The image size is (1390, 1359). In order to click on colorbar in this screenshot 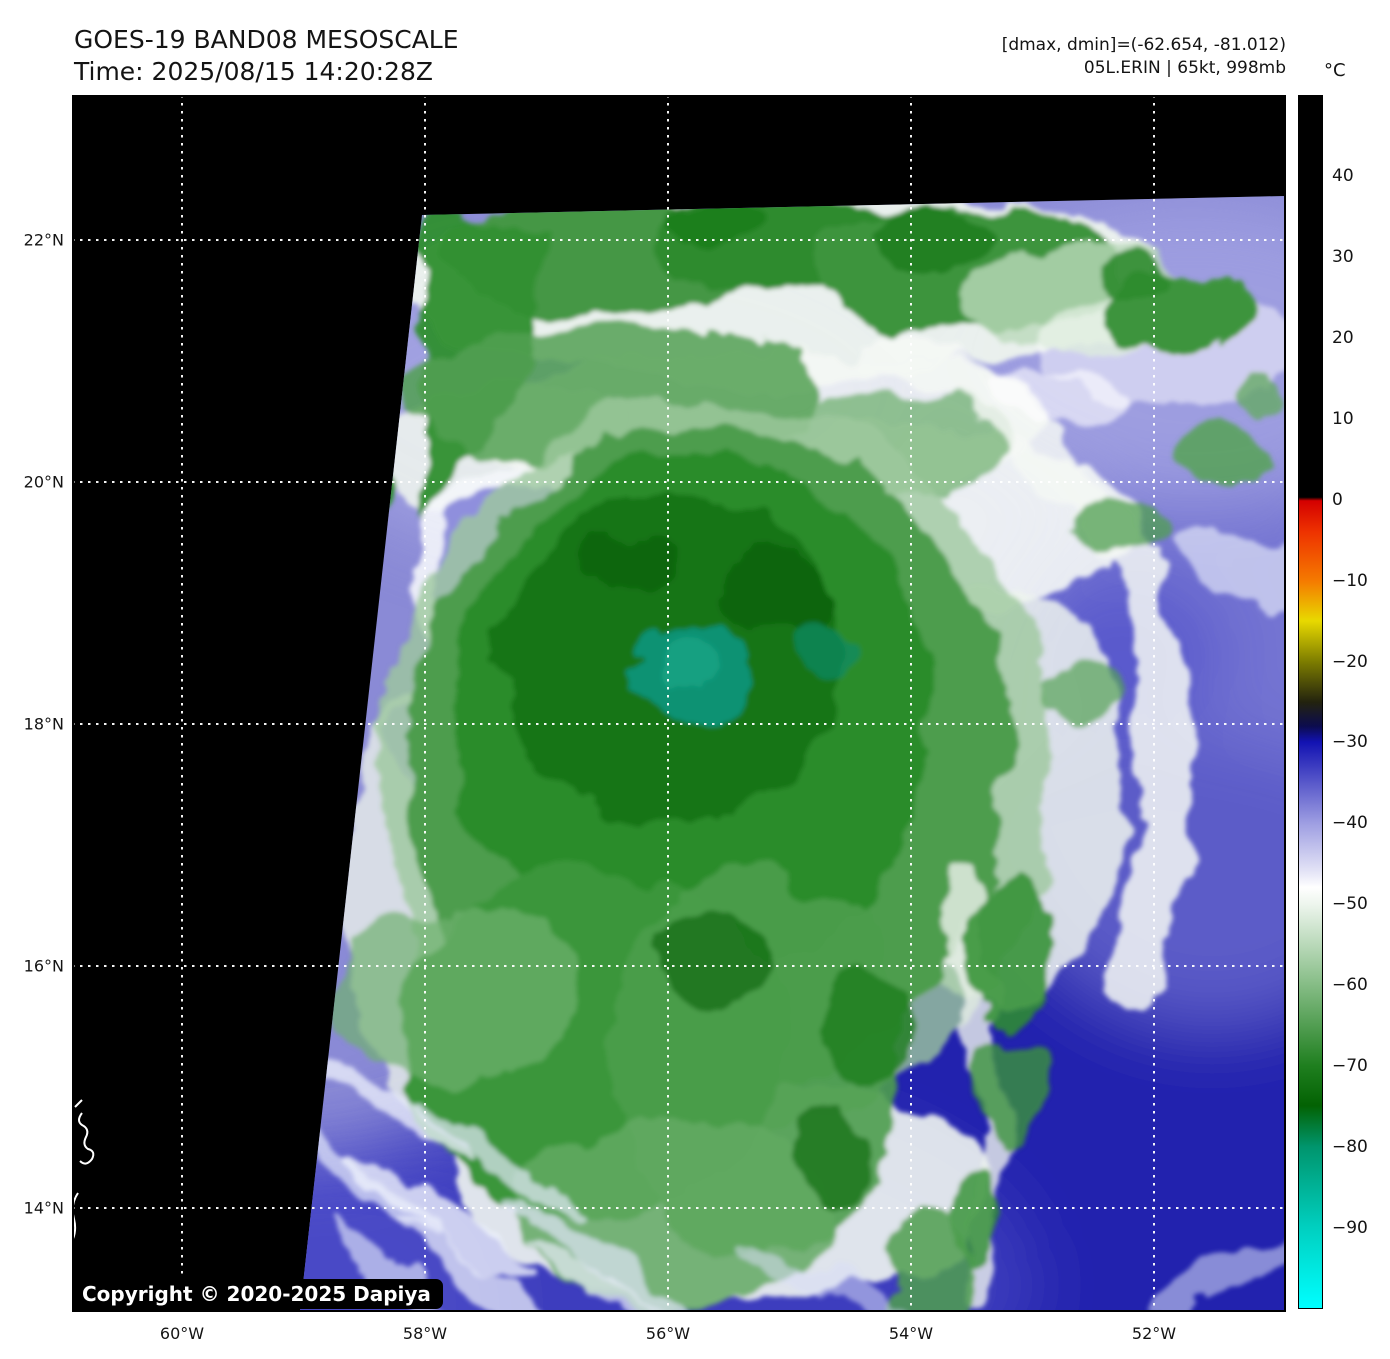, I will do `click(1310, 702)`.